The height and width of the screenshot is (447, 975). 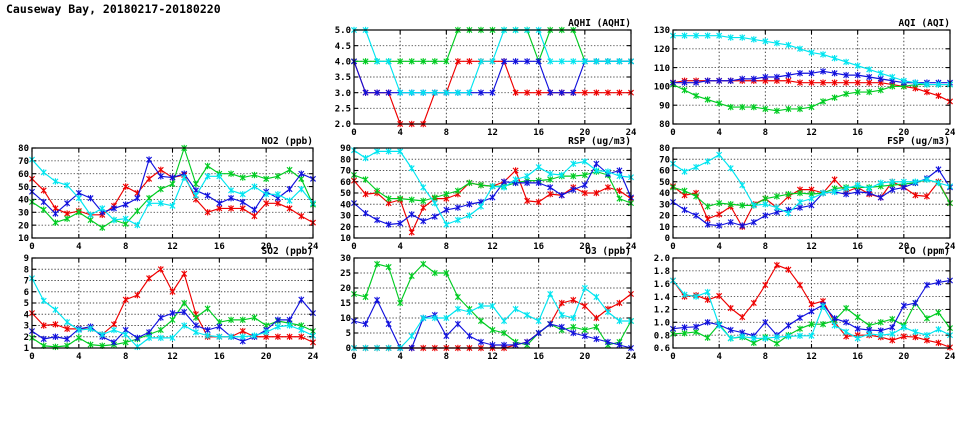 I want to click on chart-panel-so2: SO2 (ppb) 1 2 3 4 5 6 7 8 9 0 4 8 12 16 20 24, so click(x=171, y=303).